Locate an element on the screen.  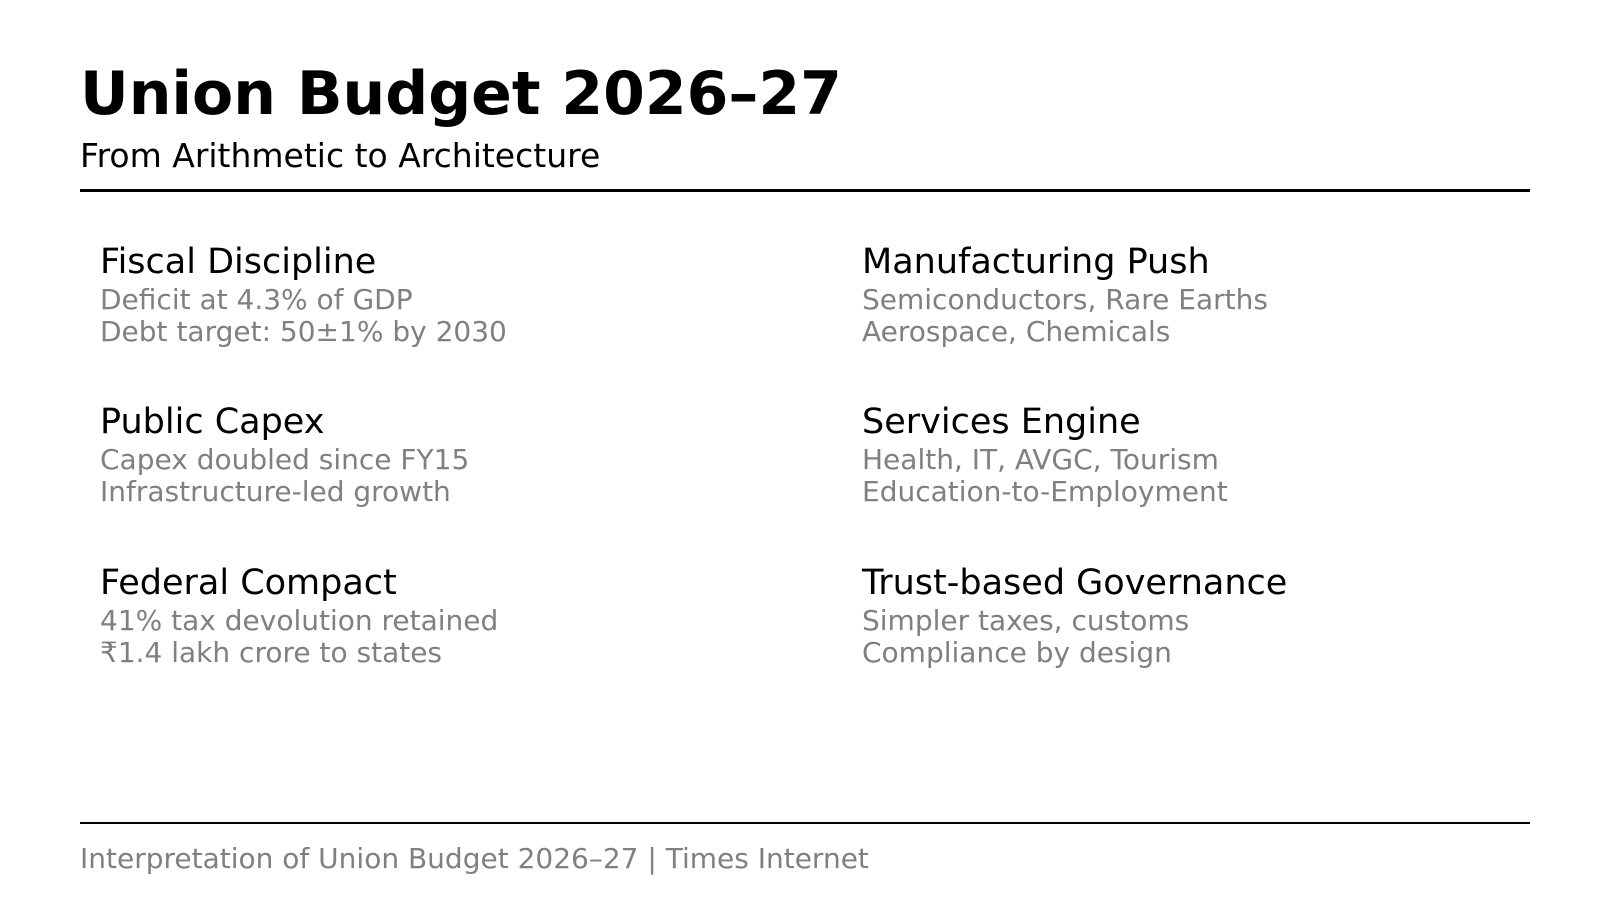
card-line: Semiconductors, Rare Earths is located at coordinates (1065, 299).